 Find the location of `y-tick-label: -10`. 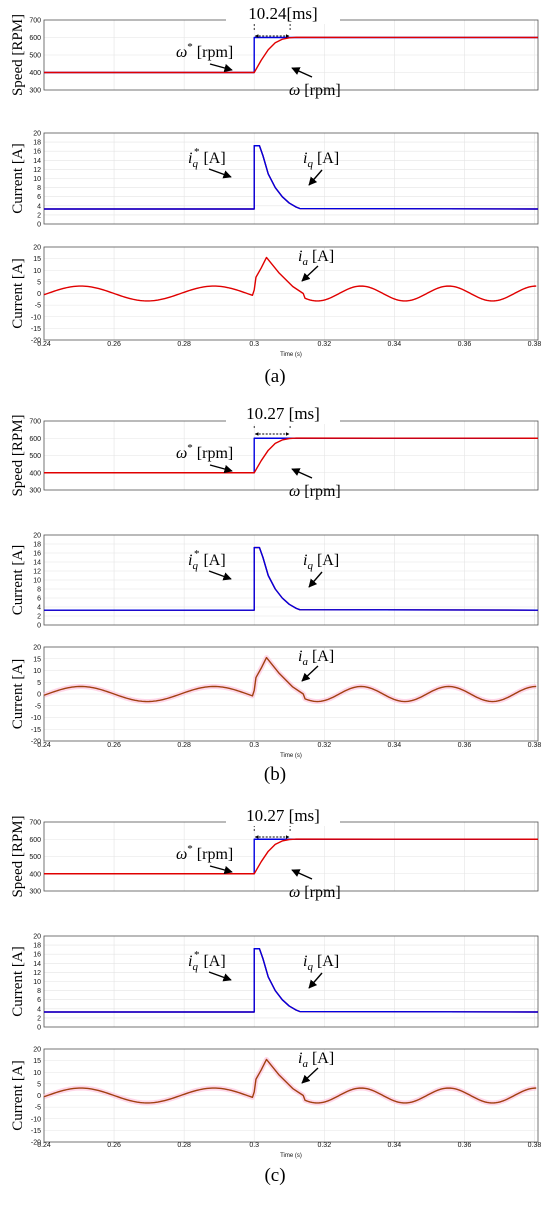

y-tick-label: -10 is located at coordinates (36, 1119).